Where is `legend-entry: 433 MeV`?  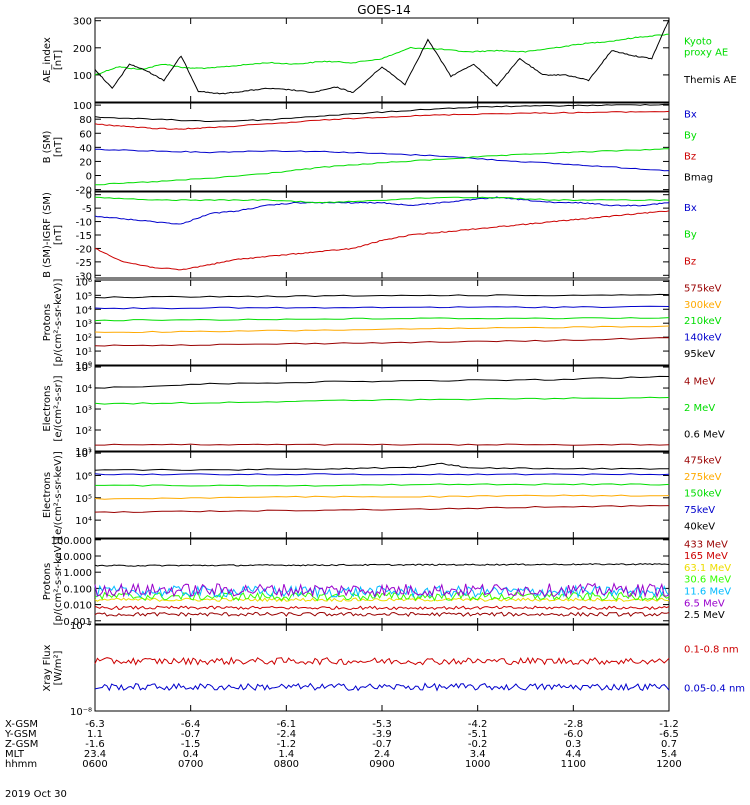
legend-entry: 433 MeV is located at coordinates (706, 544).